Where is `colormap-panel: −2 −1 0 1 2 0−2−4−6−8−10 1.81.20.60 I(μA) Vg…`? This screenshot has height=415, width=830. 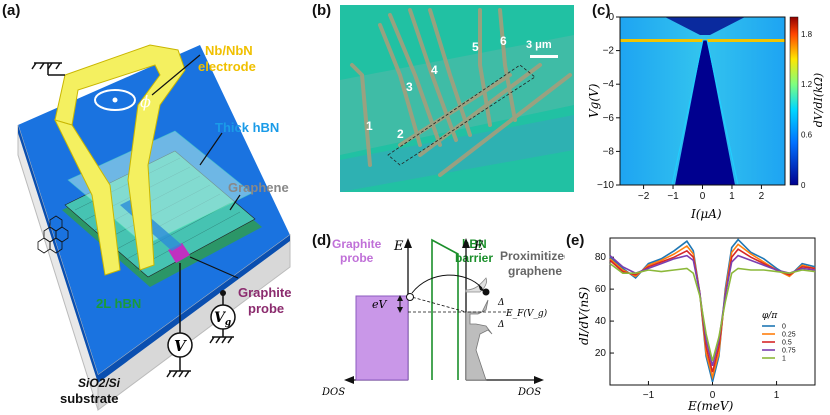 colormap-panel: −2 −1 0 1 2 0−2−4−6−8−10 1.81.20.60 I(μA) Vg… is located at coordinates (706, 116).